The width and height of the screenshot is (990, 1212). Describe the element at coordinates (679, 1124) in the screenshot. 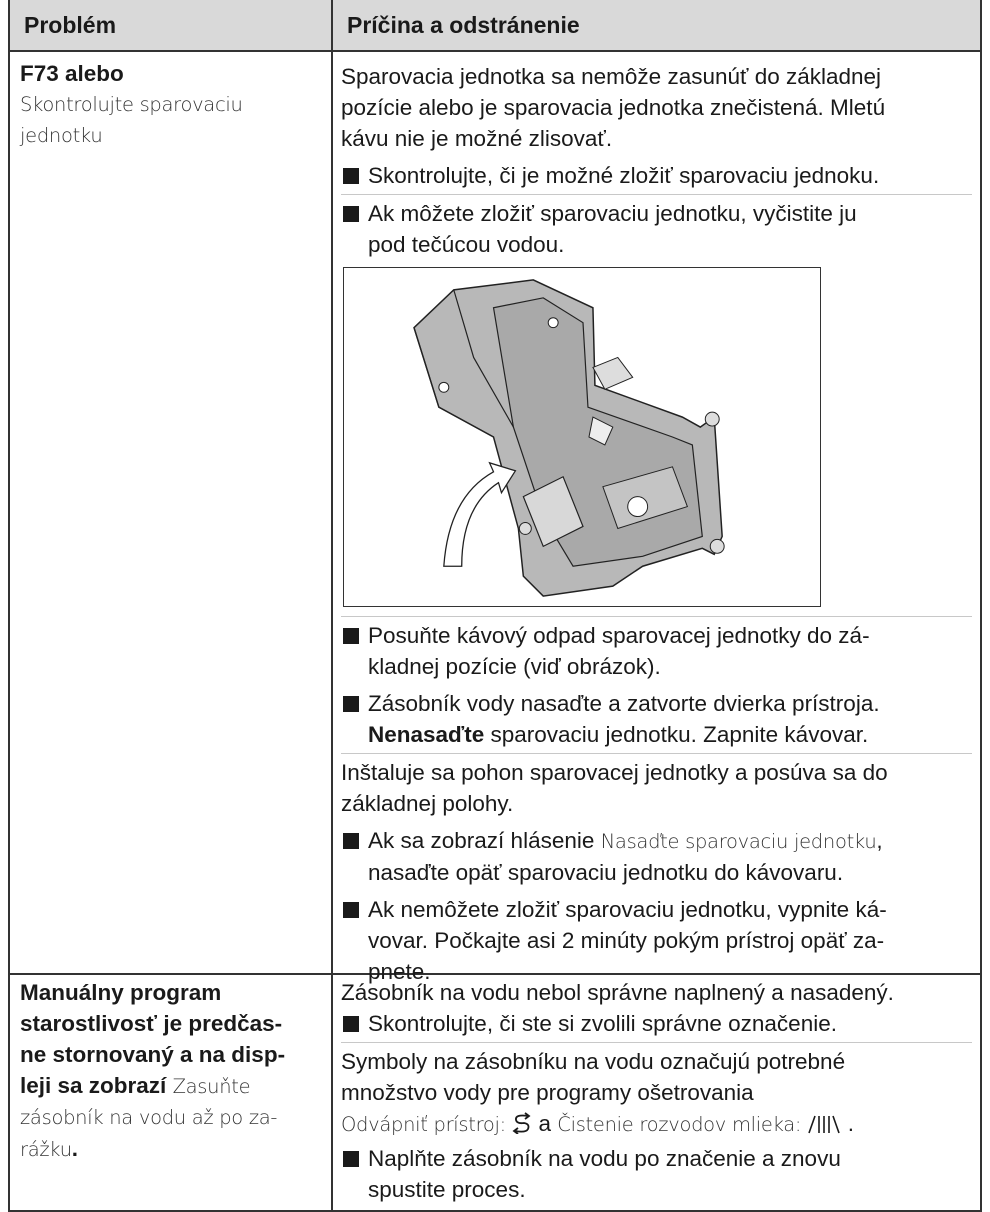

I see `program-name: Čistenie rozvodov mlieka:` at that location.